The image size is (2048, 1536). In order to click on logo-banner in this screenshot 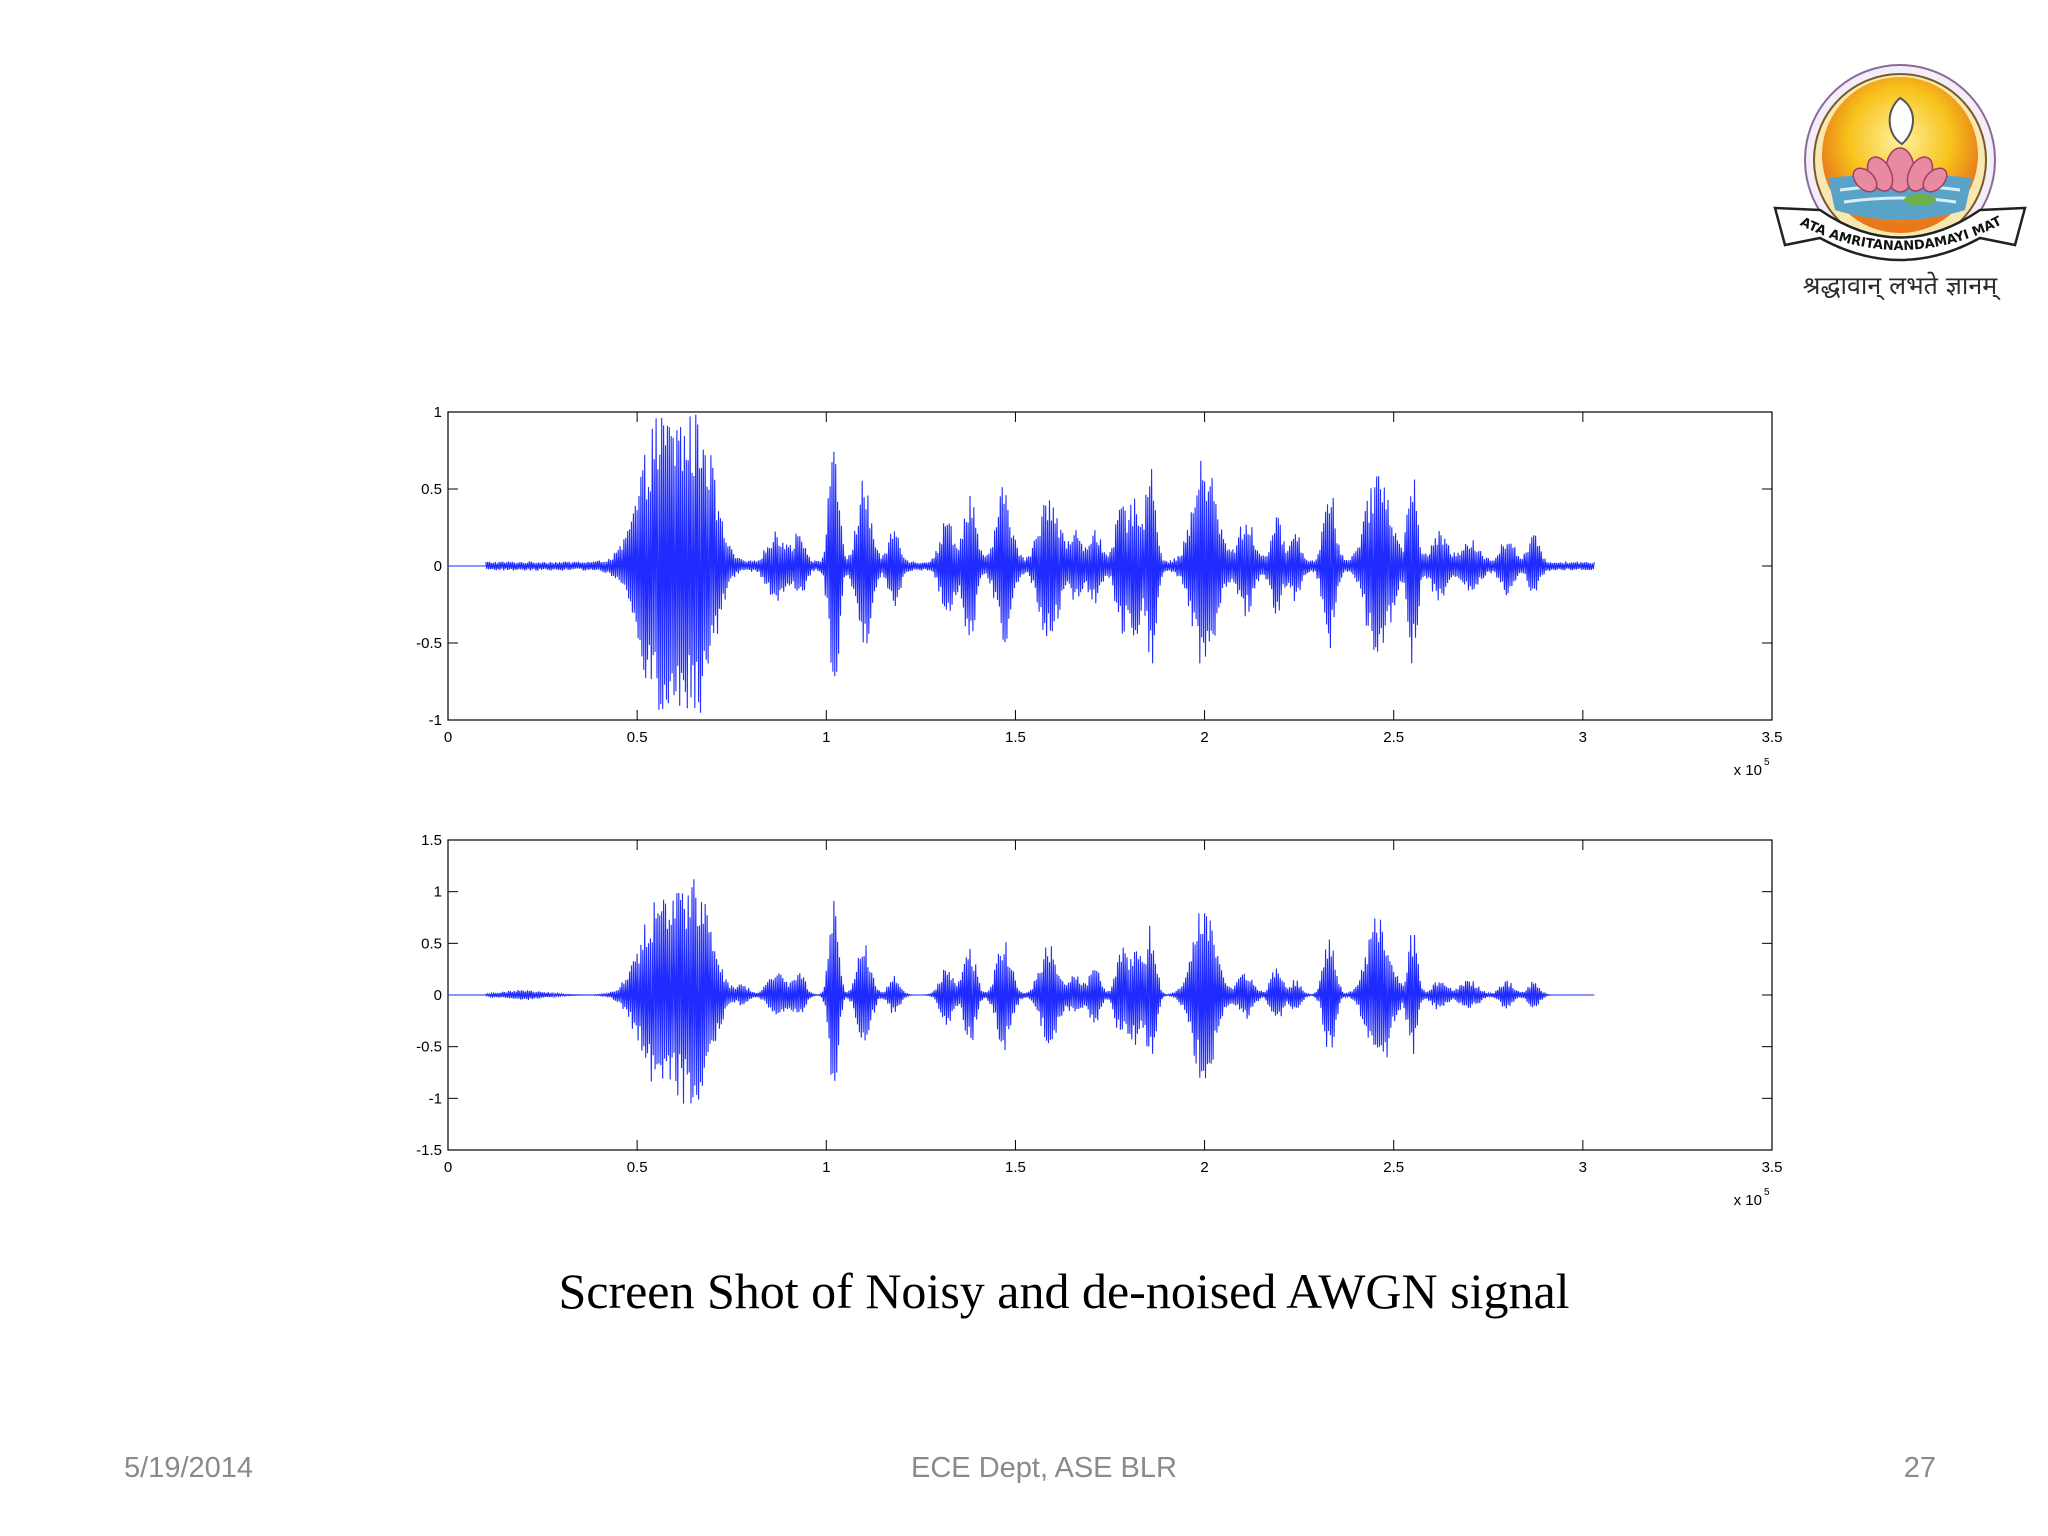, I will do `click(1900, 234)`.